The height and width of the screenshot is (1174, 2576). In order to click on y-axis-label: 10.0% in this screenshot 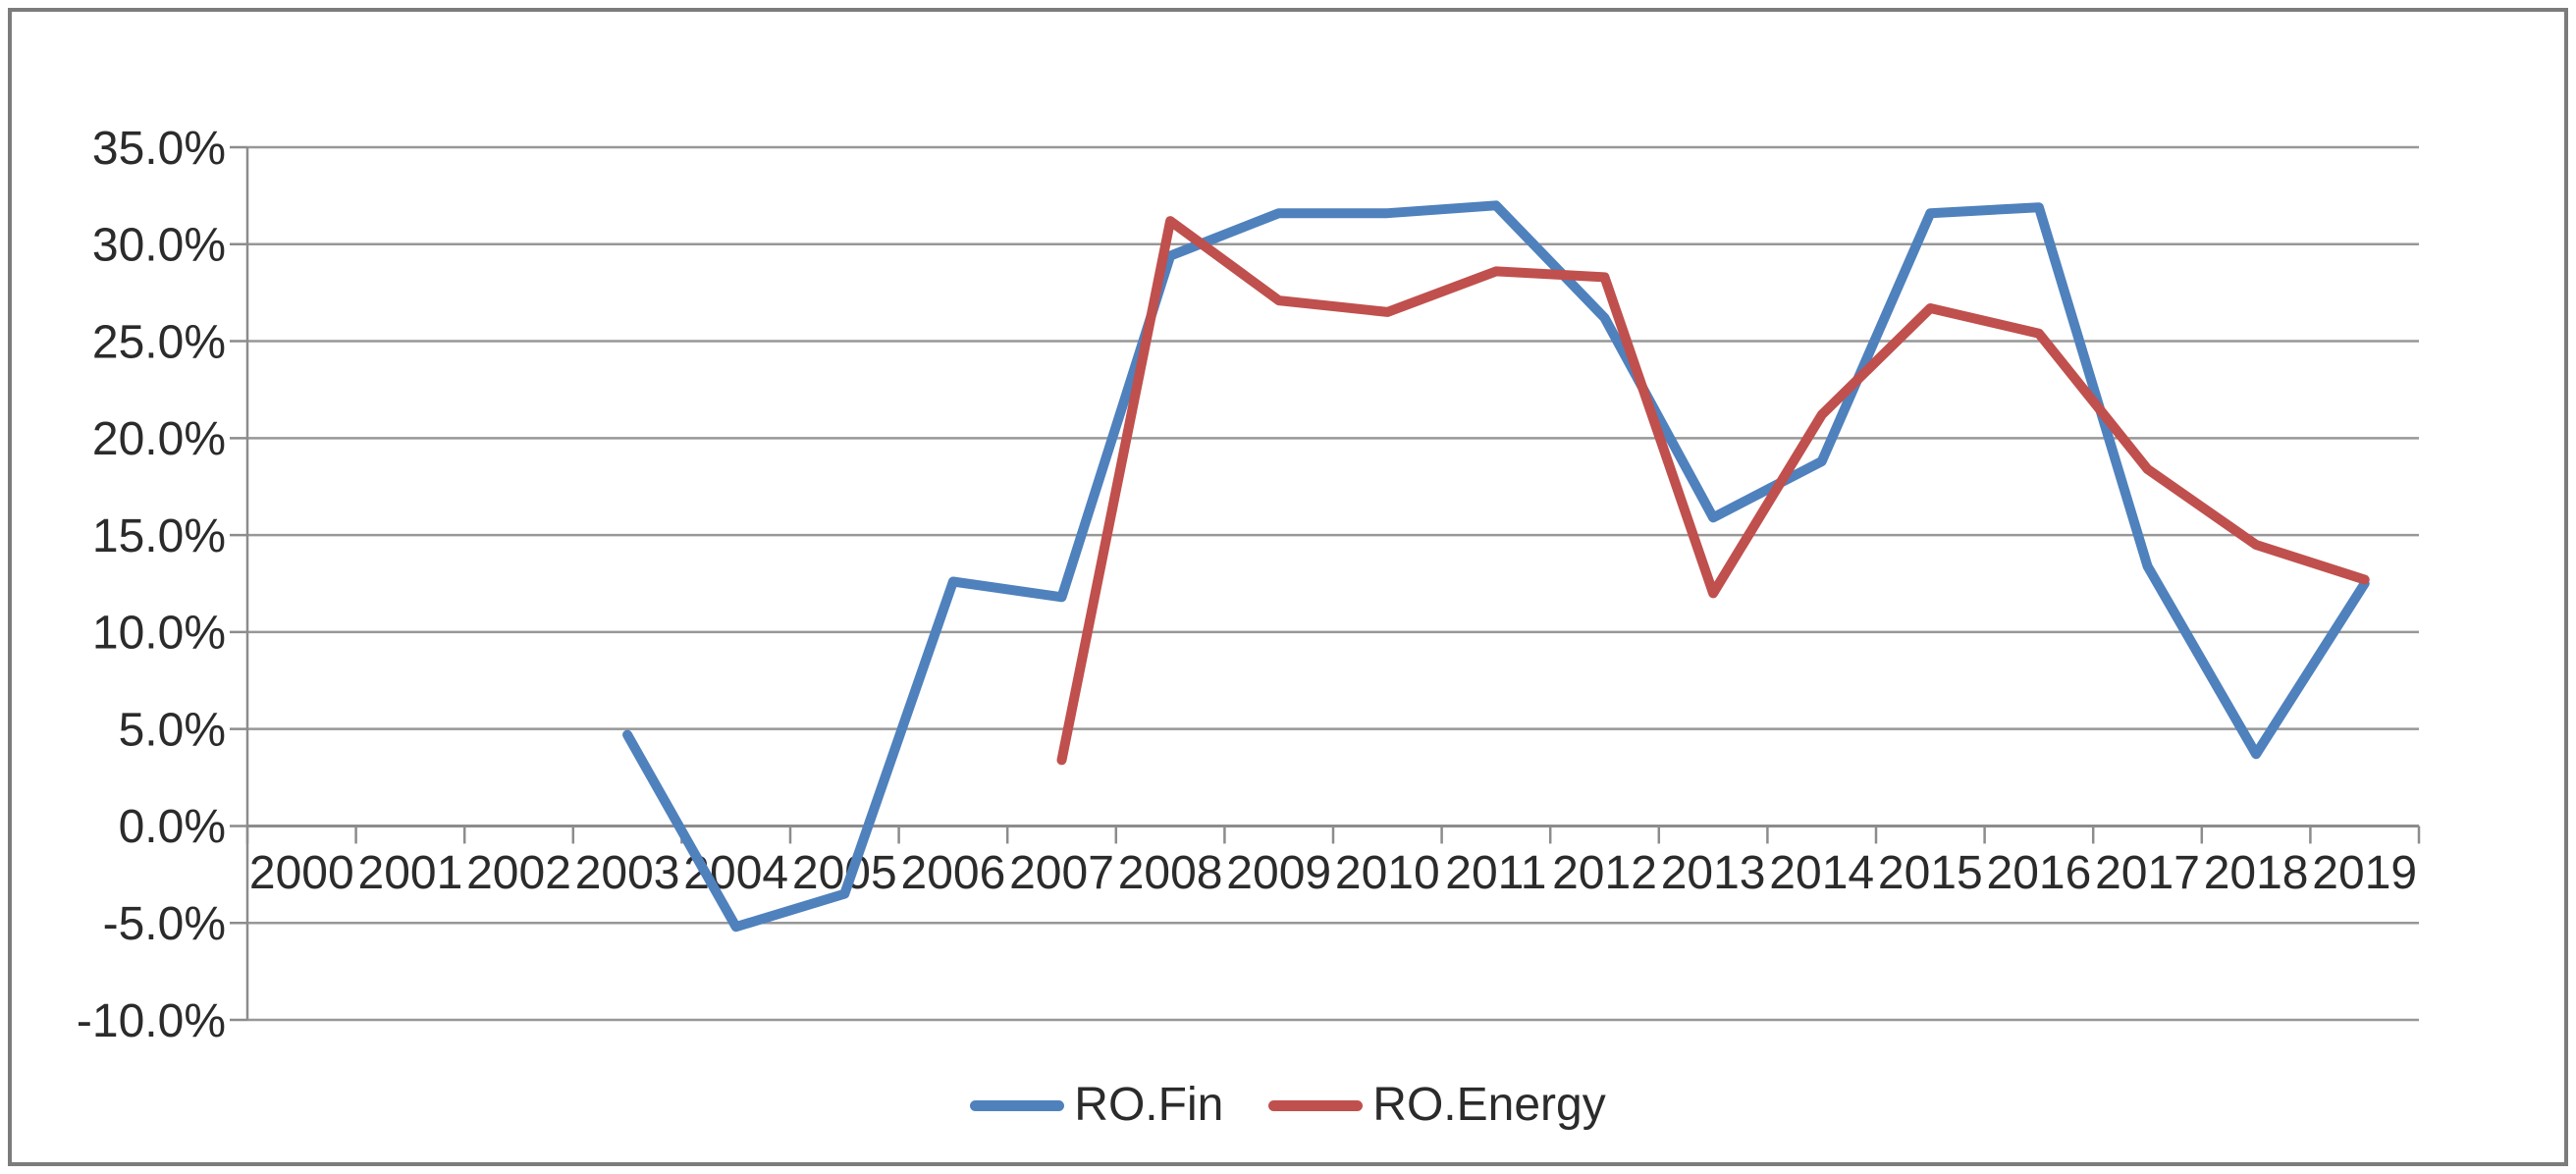, I will do `click(159, 634)`.